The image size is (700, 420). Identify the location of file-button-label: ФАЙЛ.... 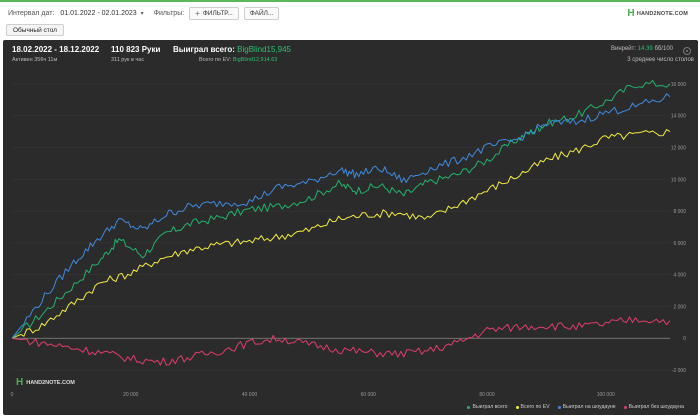
(261, 13).